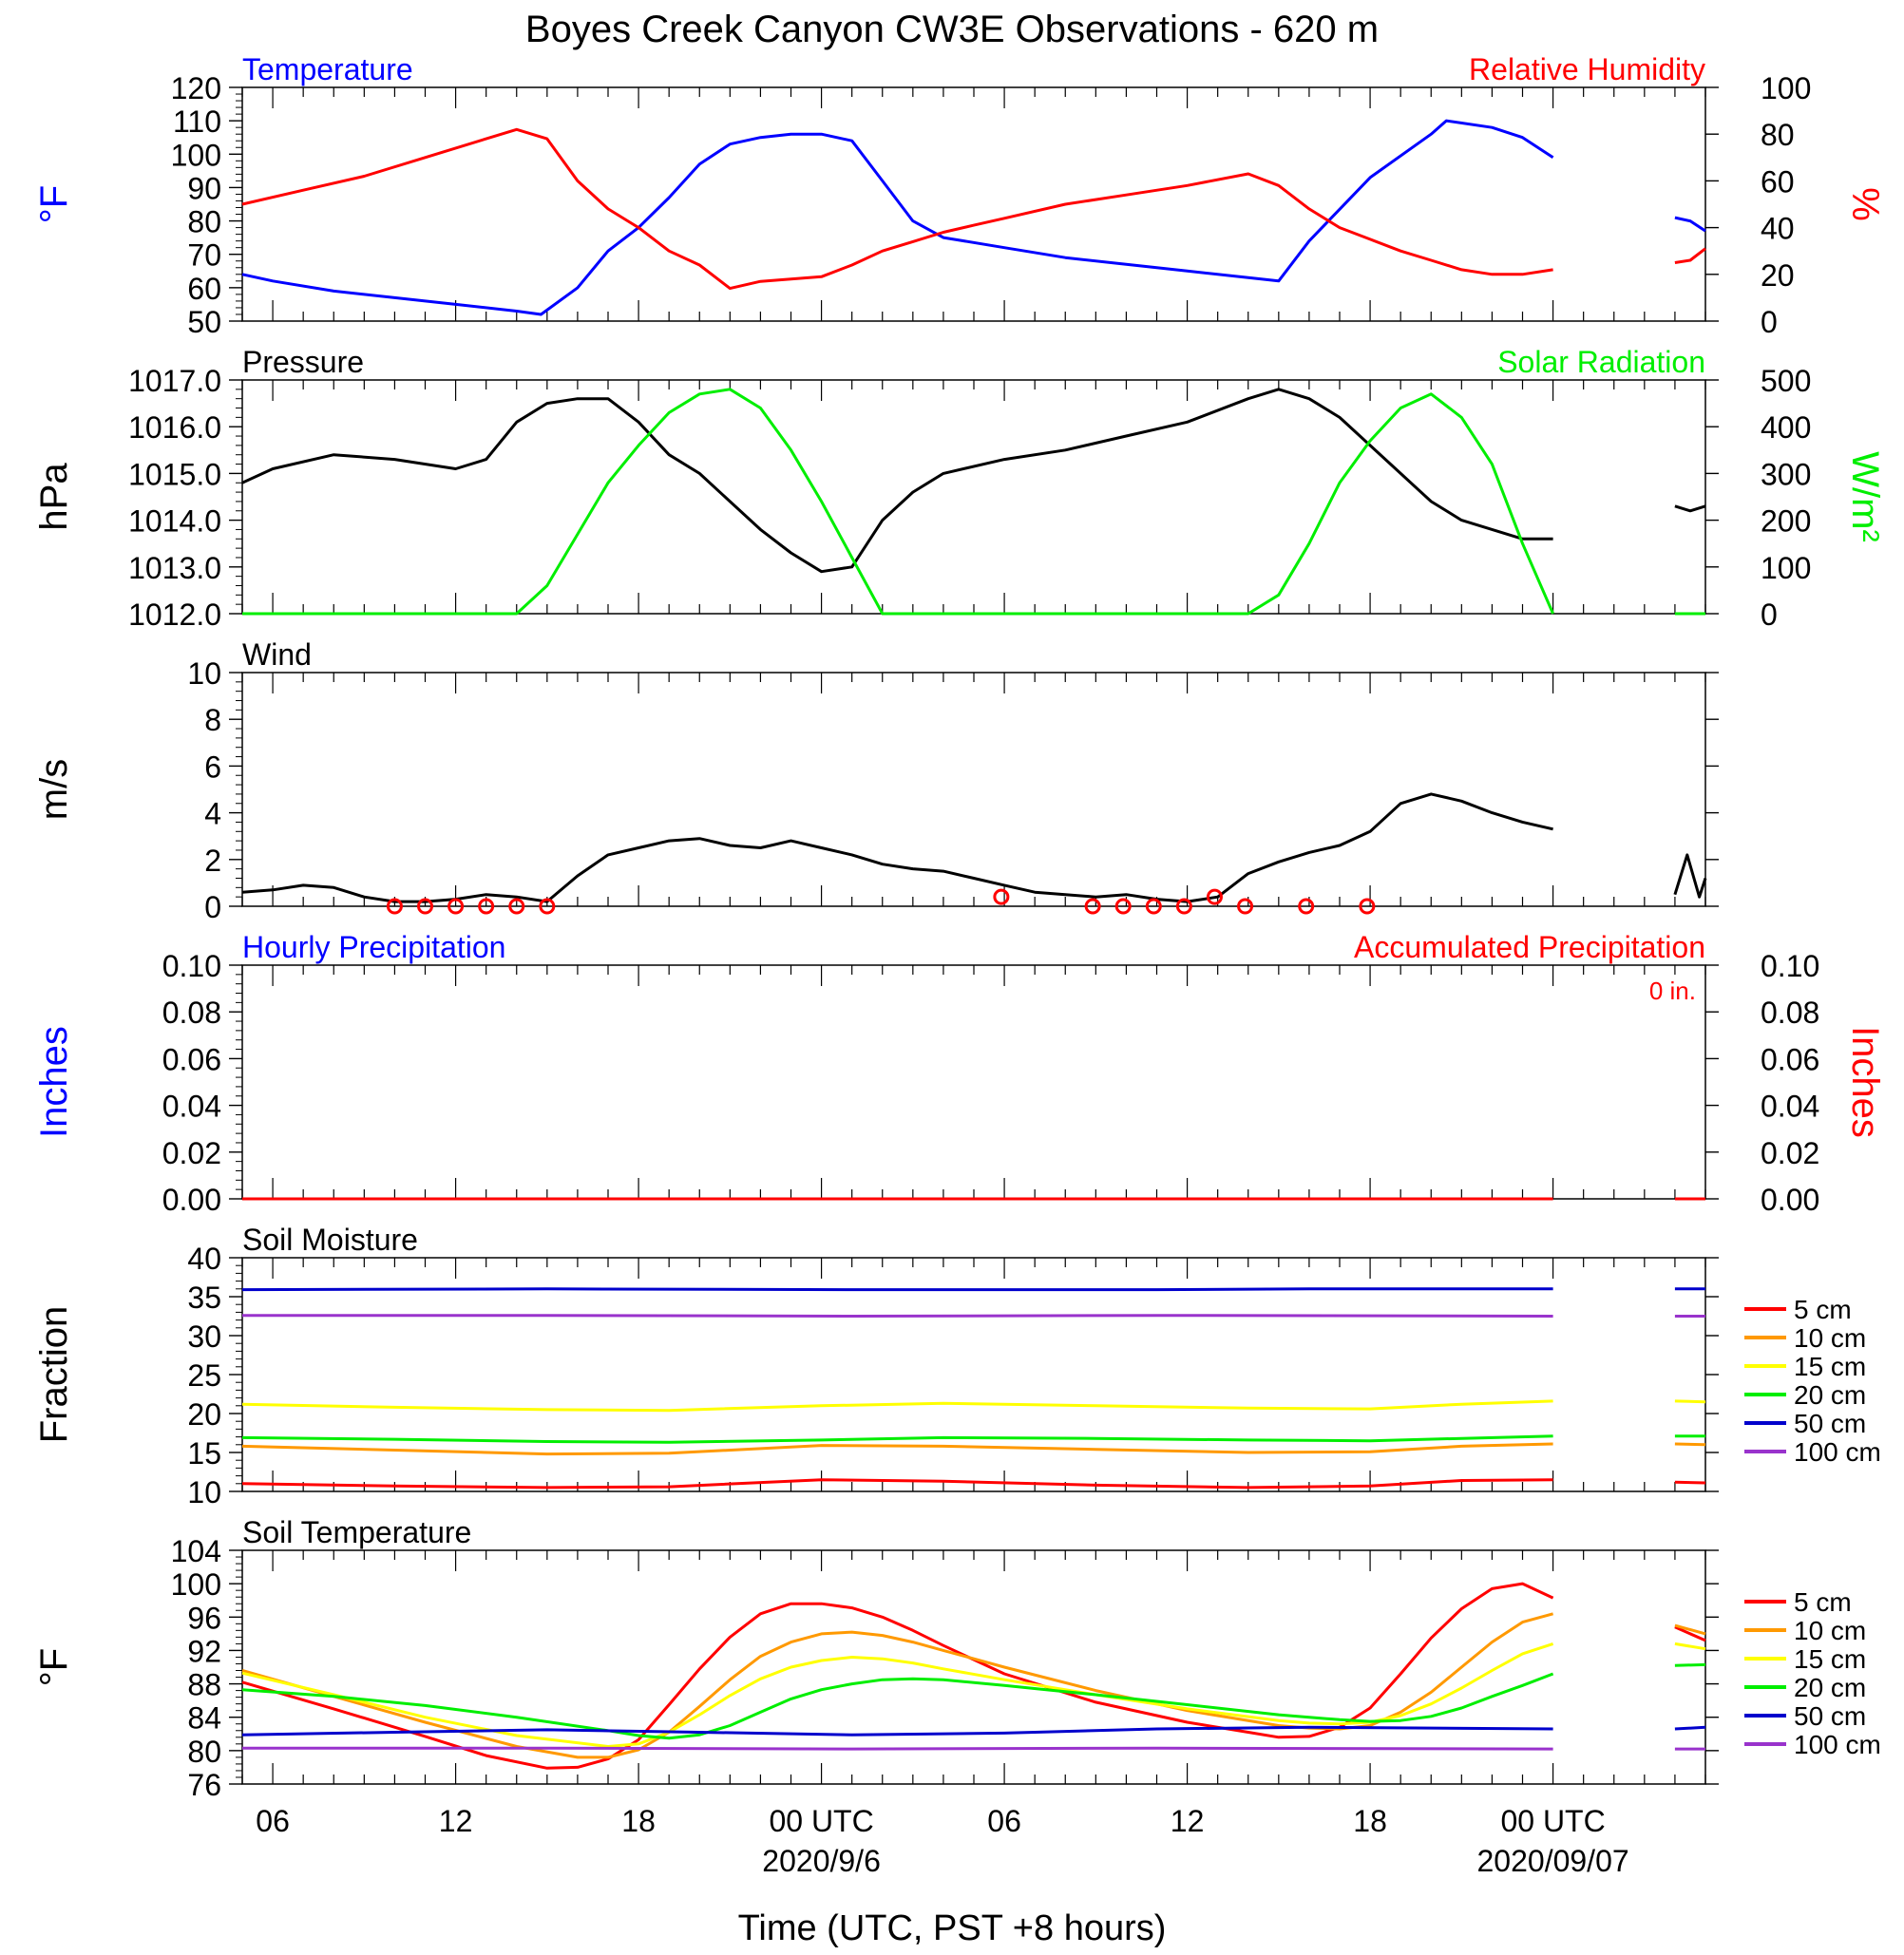 This screenshot has height=1955, width=1904. I want to click on y-tick-label-right: 200, so click(1786, 521).